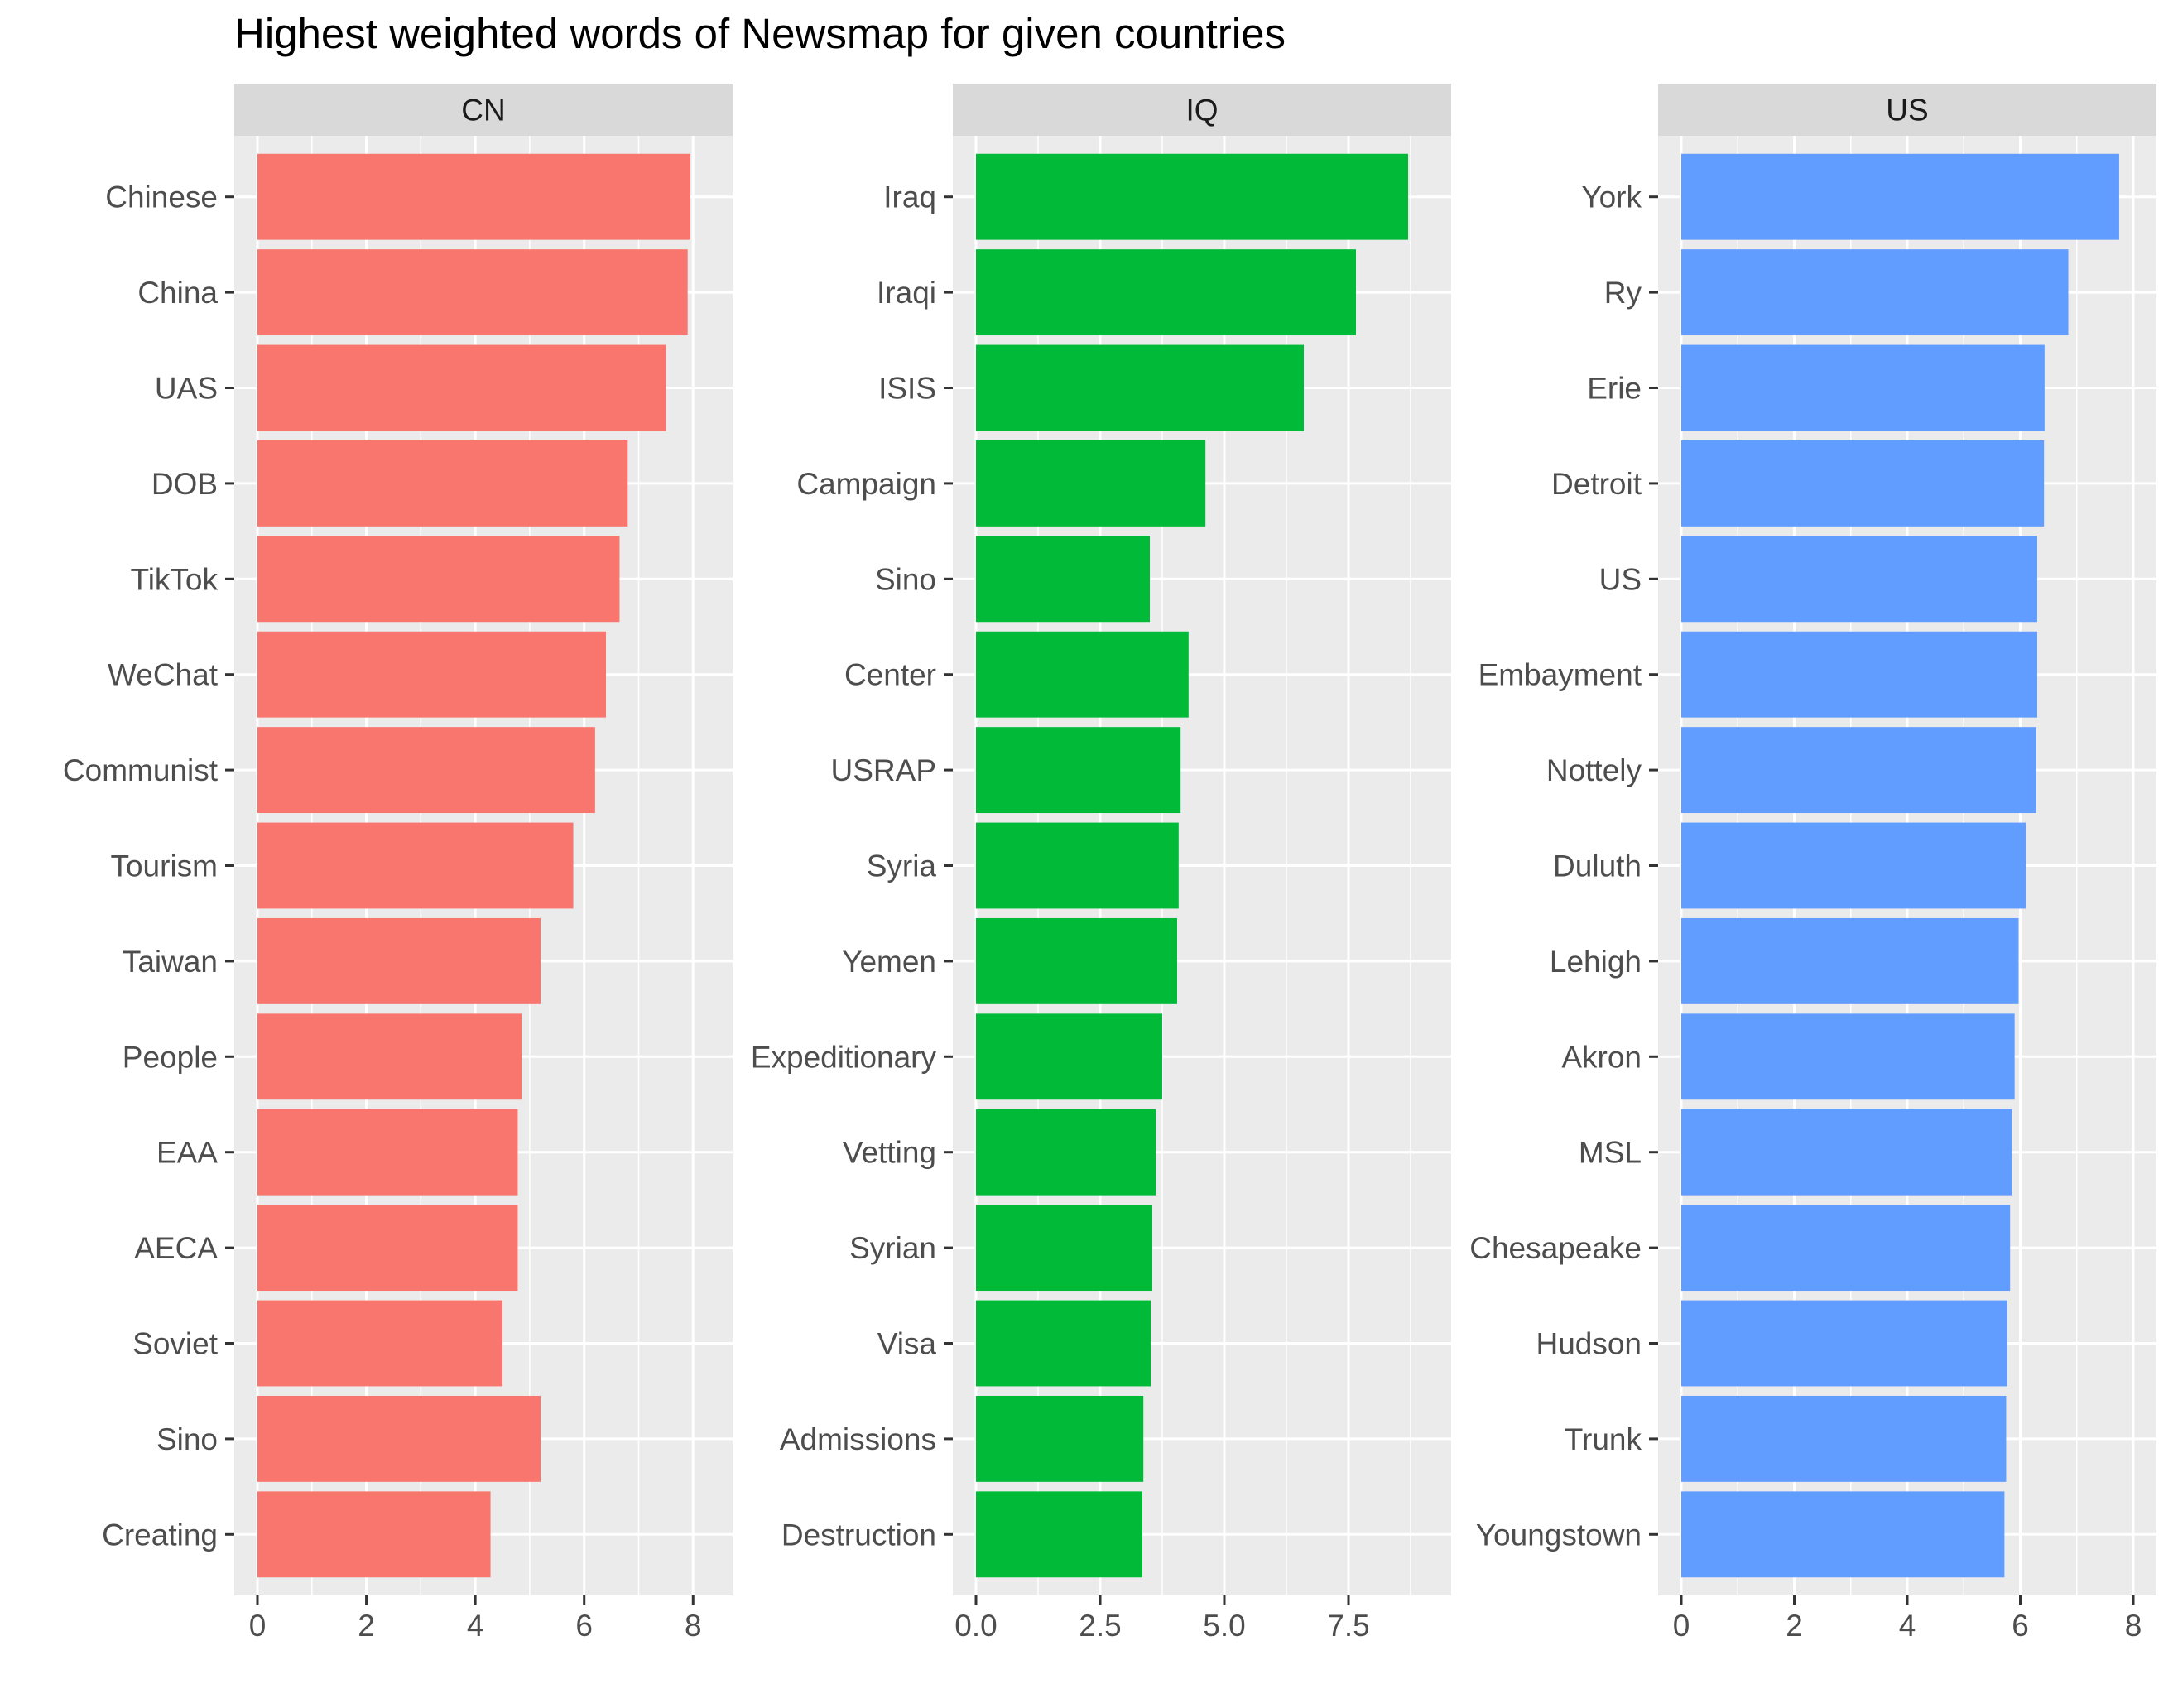  Describe the element at coordinates (389, 1056) in the screenshot. I see `bar-cn-people` at that location.